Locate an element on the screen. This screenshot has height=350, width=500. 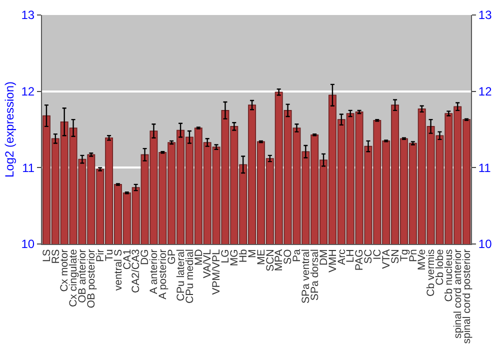
y-tick-label: 10 is located at coordinates (28, 244).